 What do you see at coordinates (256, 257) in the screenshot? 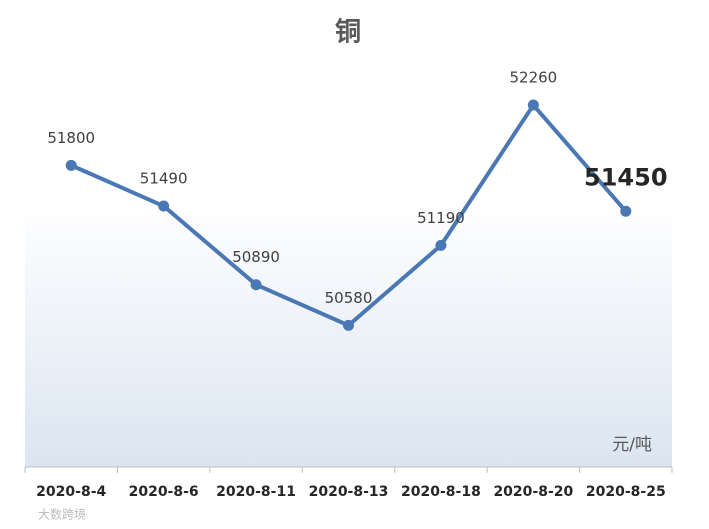
I see `value-label: 50890` at bounding box center [256, 257].